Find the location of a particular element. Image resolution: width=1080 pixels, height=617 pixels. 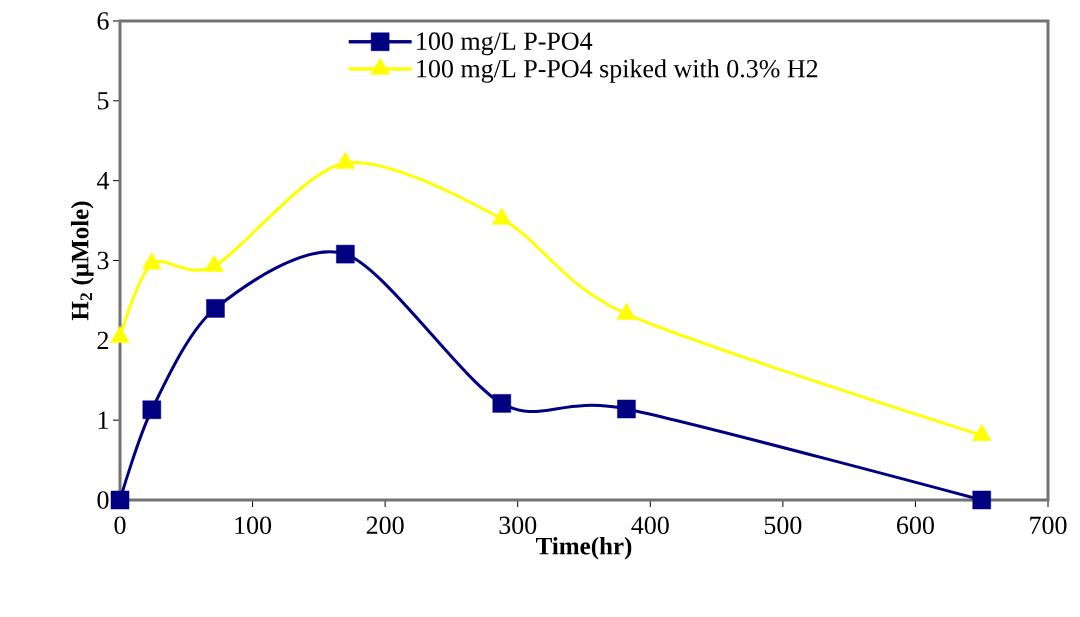

y-tick-label: 4 is located at coordinates (103, 181).